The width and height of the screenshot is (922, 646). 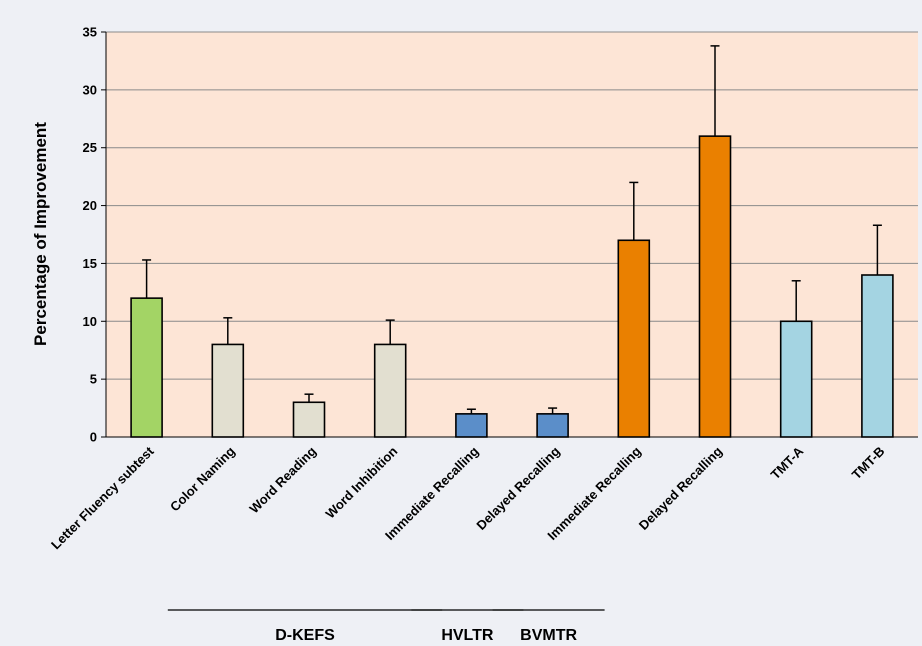 What do you see at coordinates (202, 478) in the screenshot?
I see `x-tick-label: Color Naming` at bounding box center [202, 478].